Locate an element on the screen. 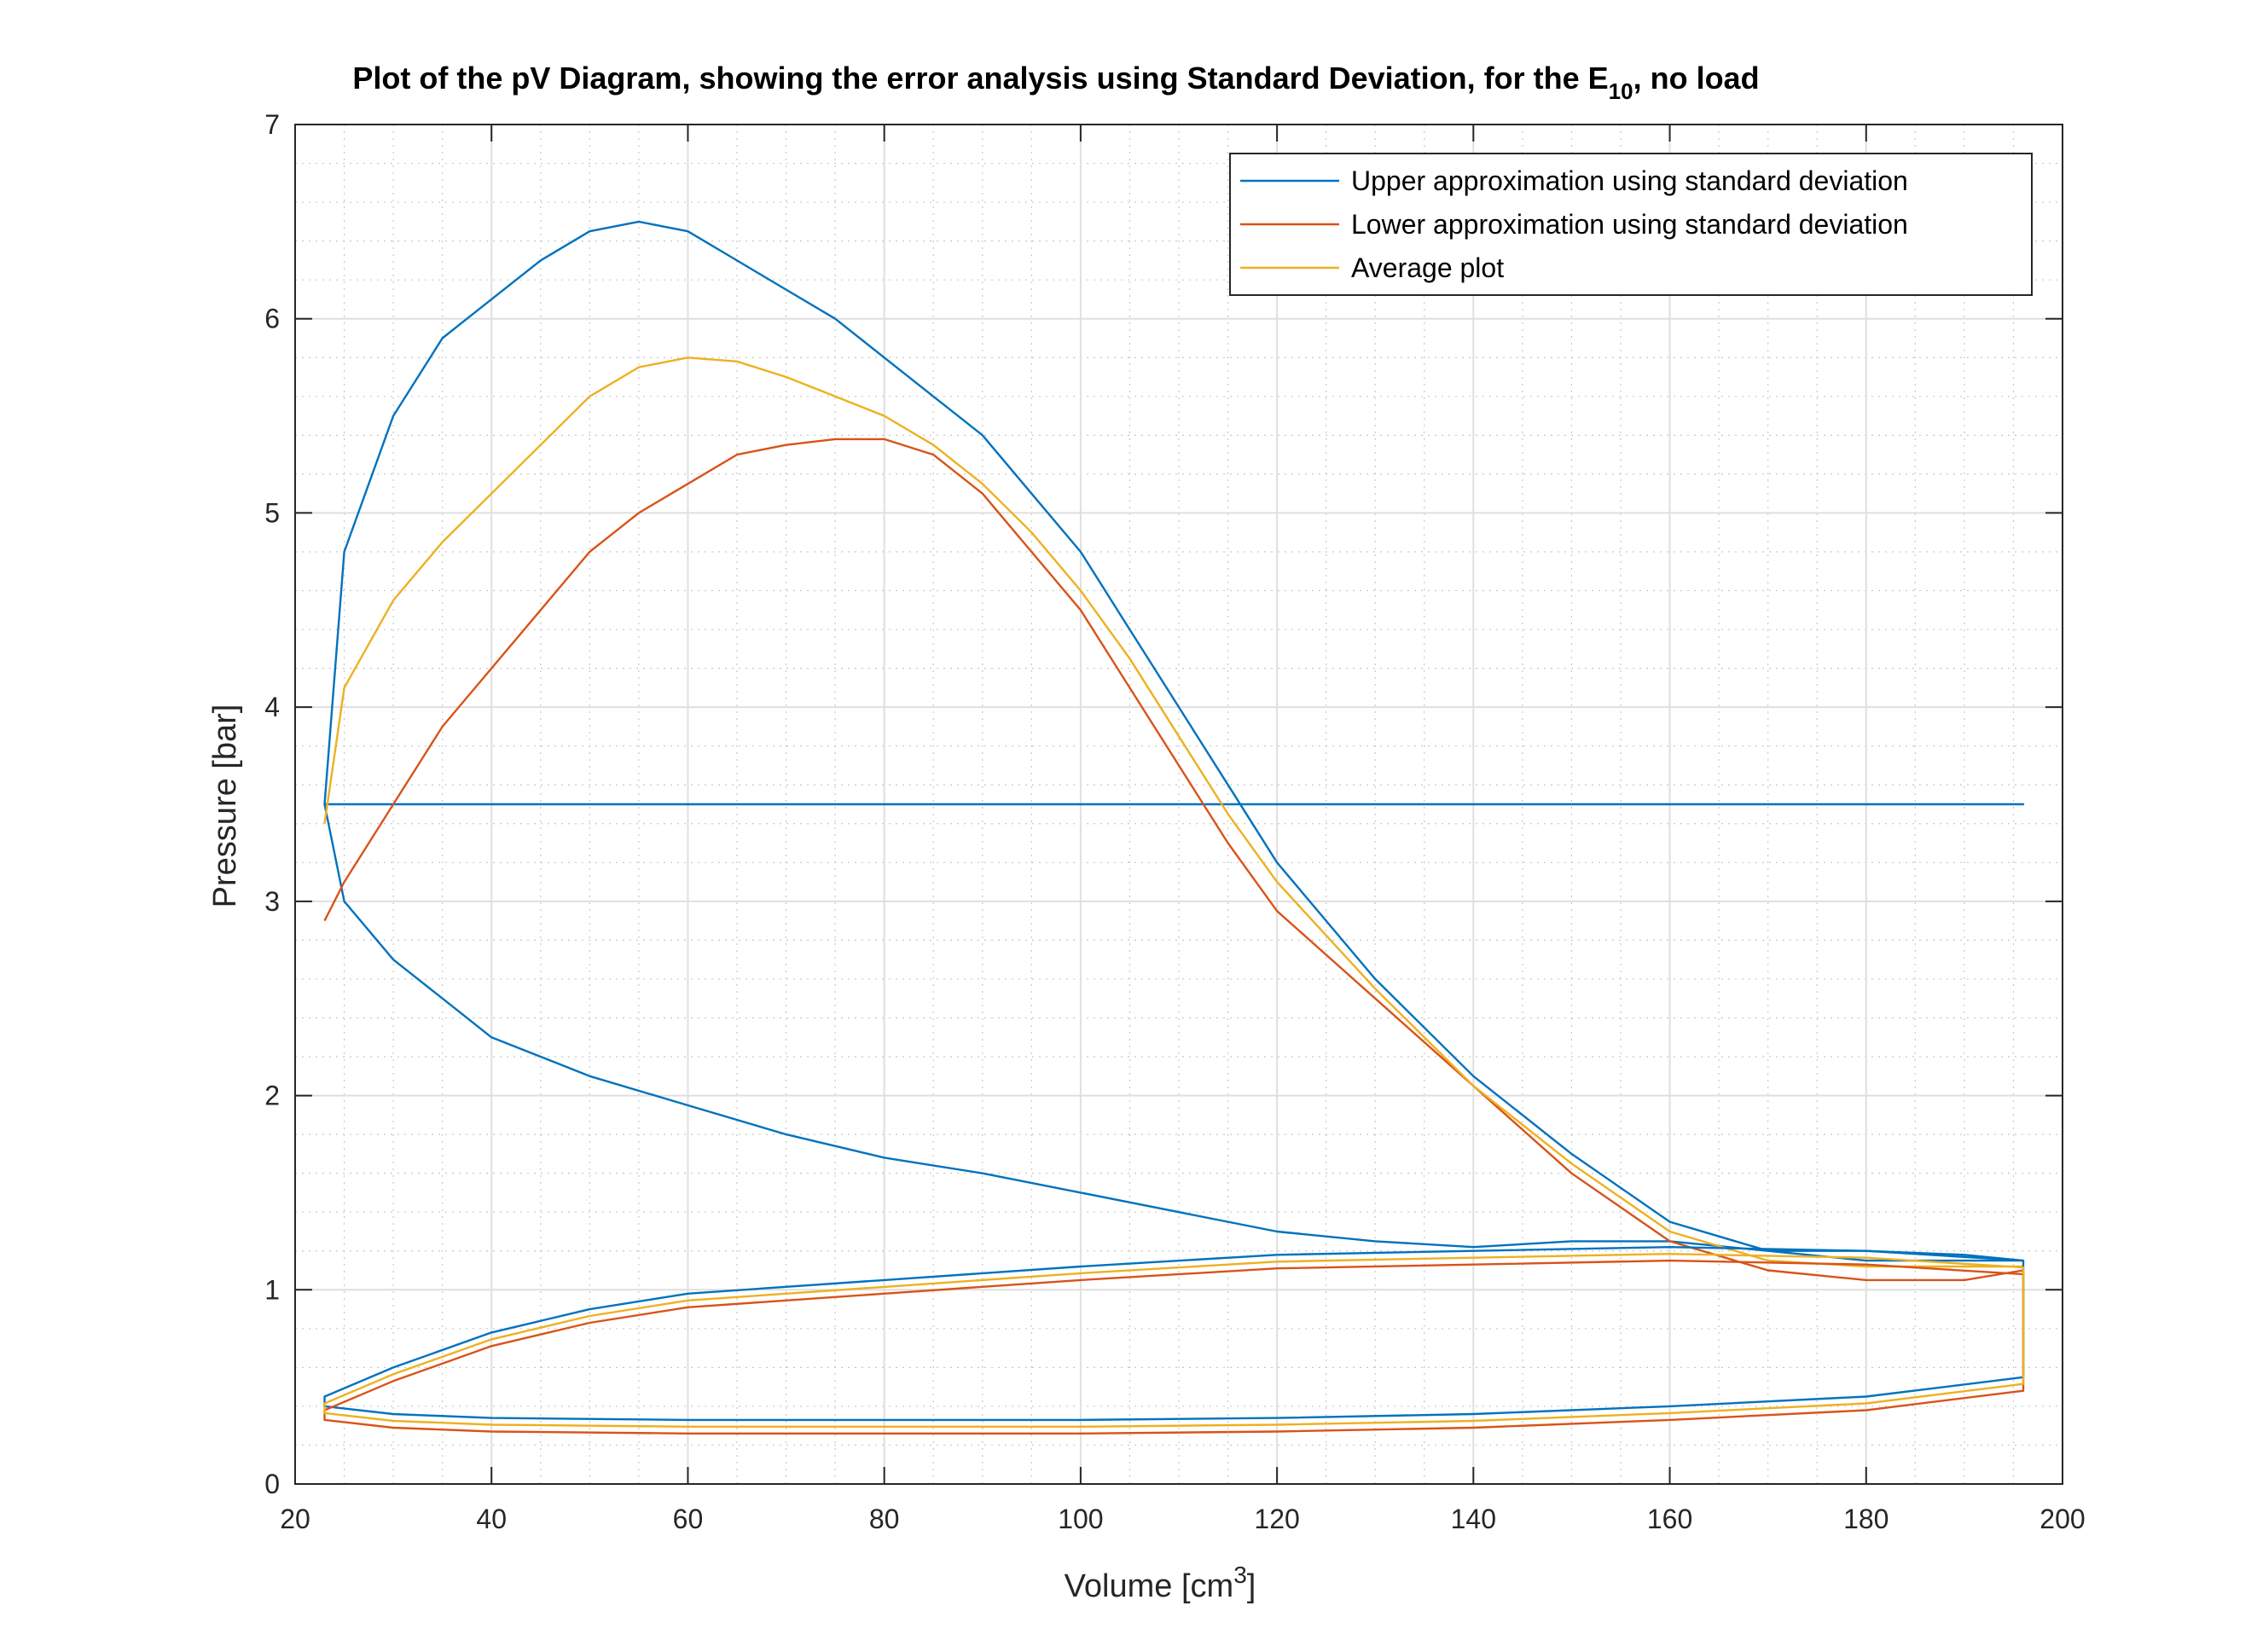 The image size is (2257, 1652). legend-entry-3: Average plot is located at coordinates (1427, 267).